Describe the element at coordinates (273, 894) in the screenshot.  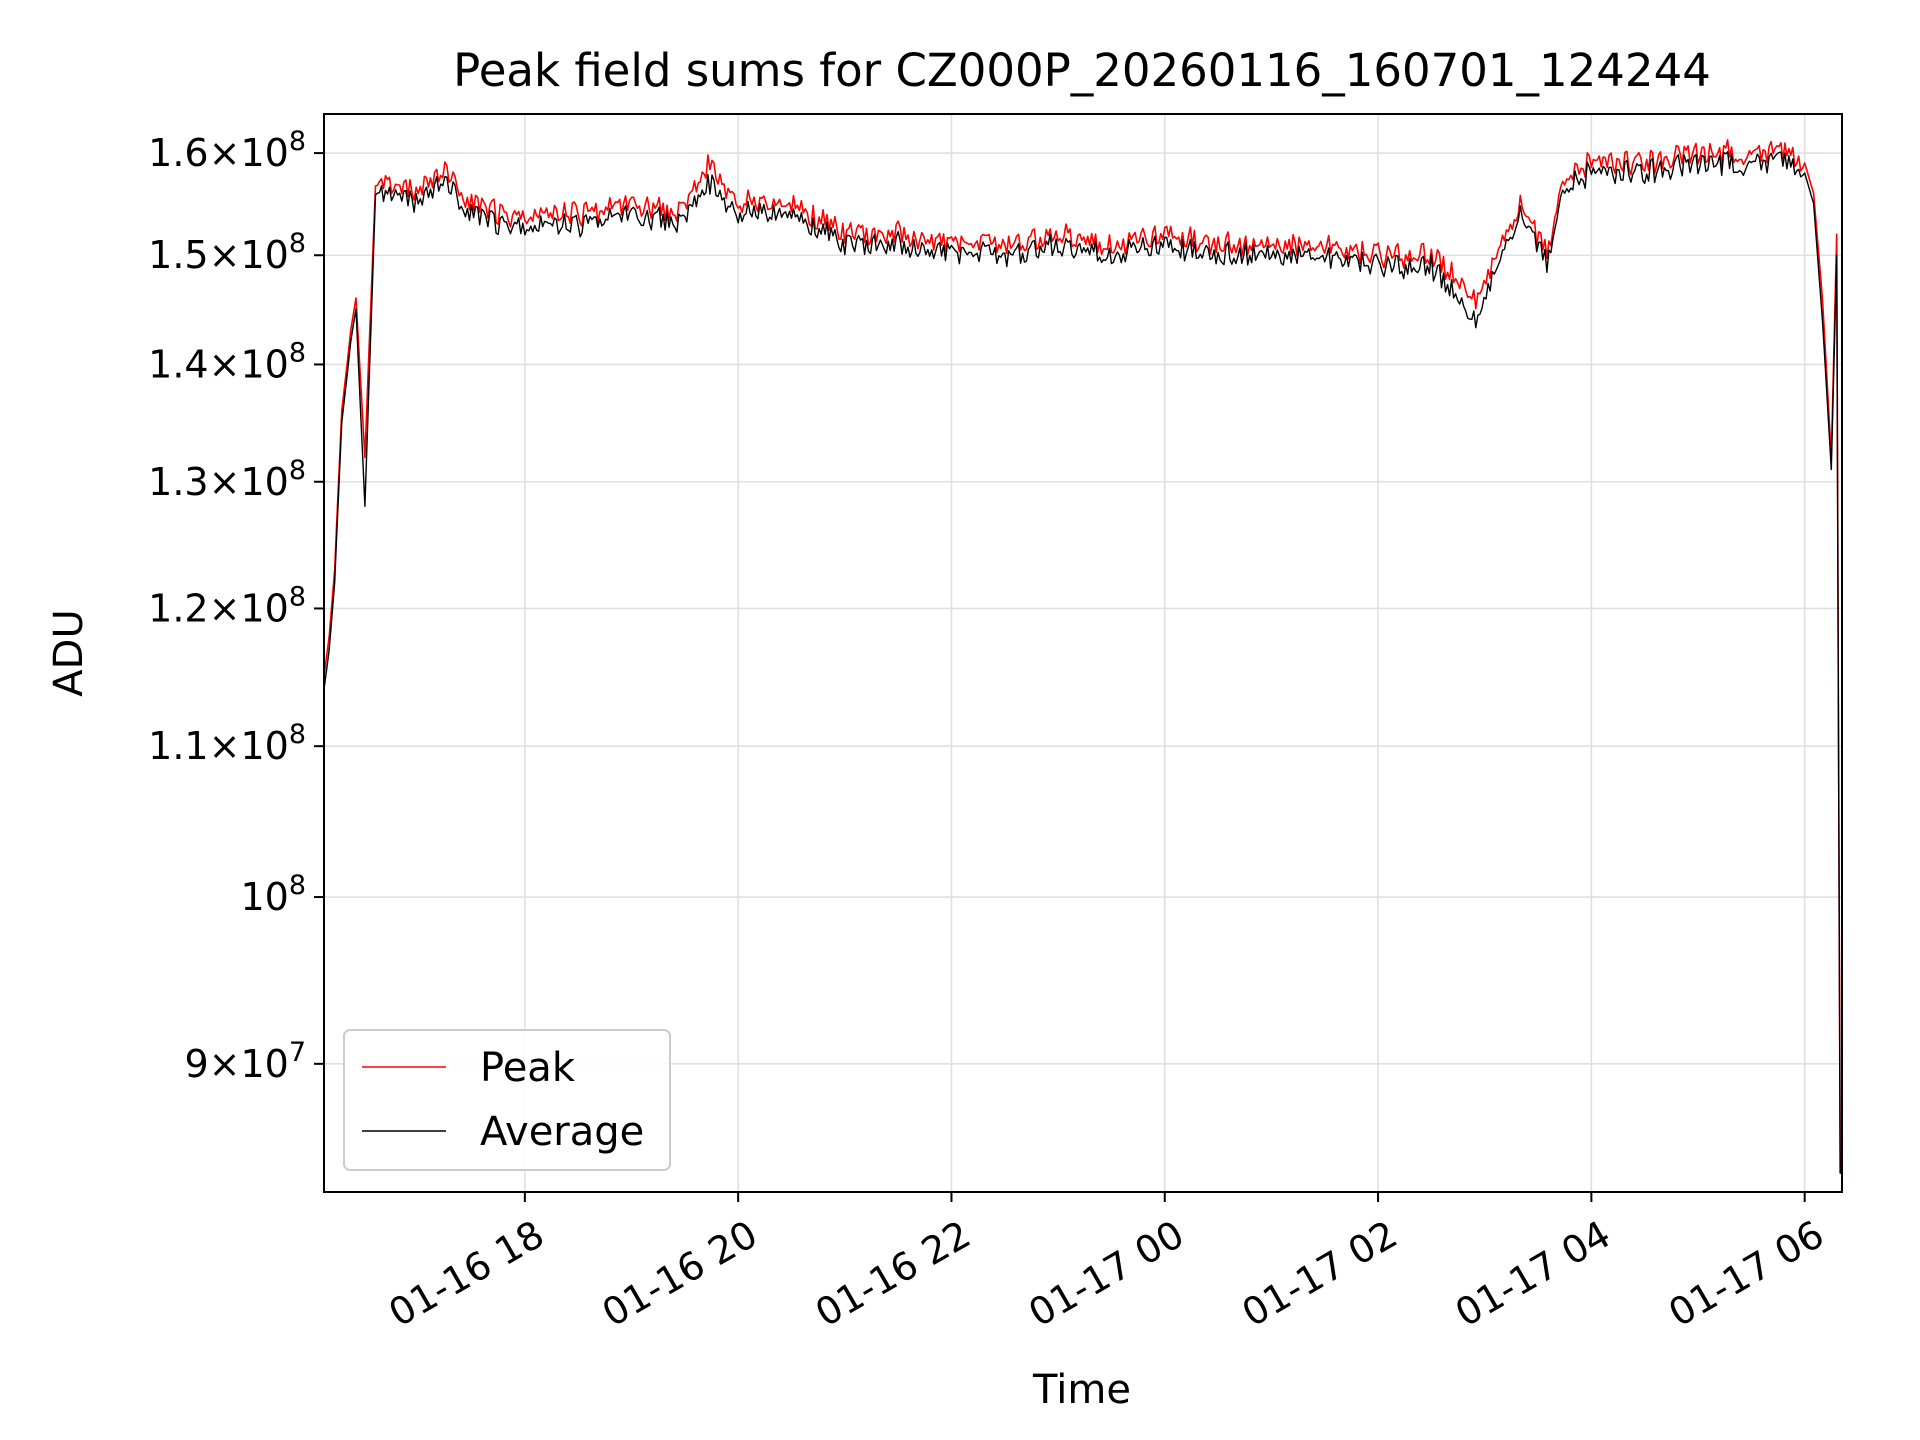
I see `y-tick-label: 108` at that location.